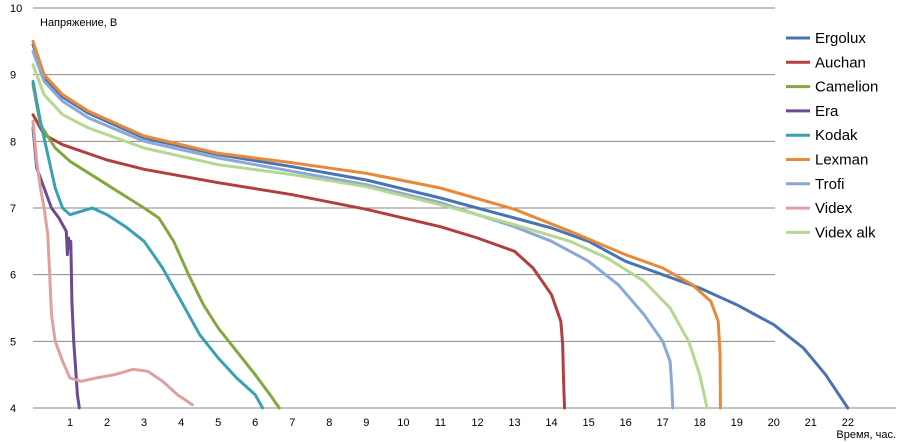 The image size is (900, 442). I want to click on x-tick-label-5: 5, so click(218, 423).